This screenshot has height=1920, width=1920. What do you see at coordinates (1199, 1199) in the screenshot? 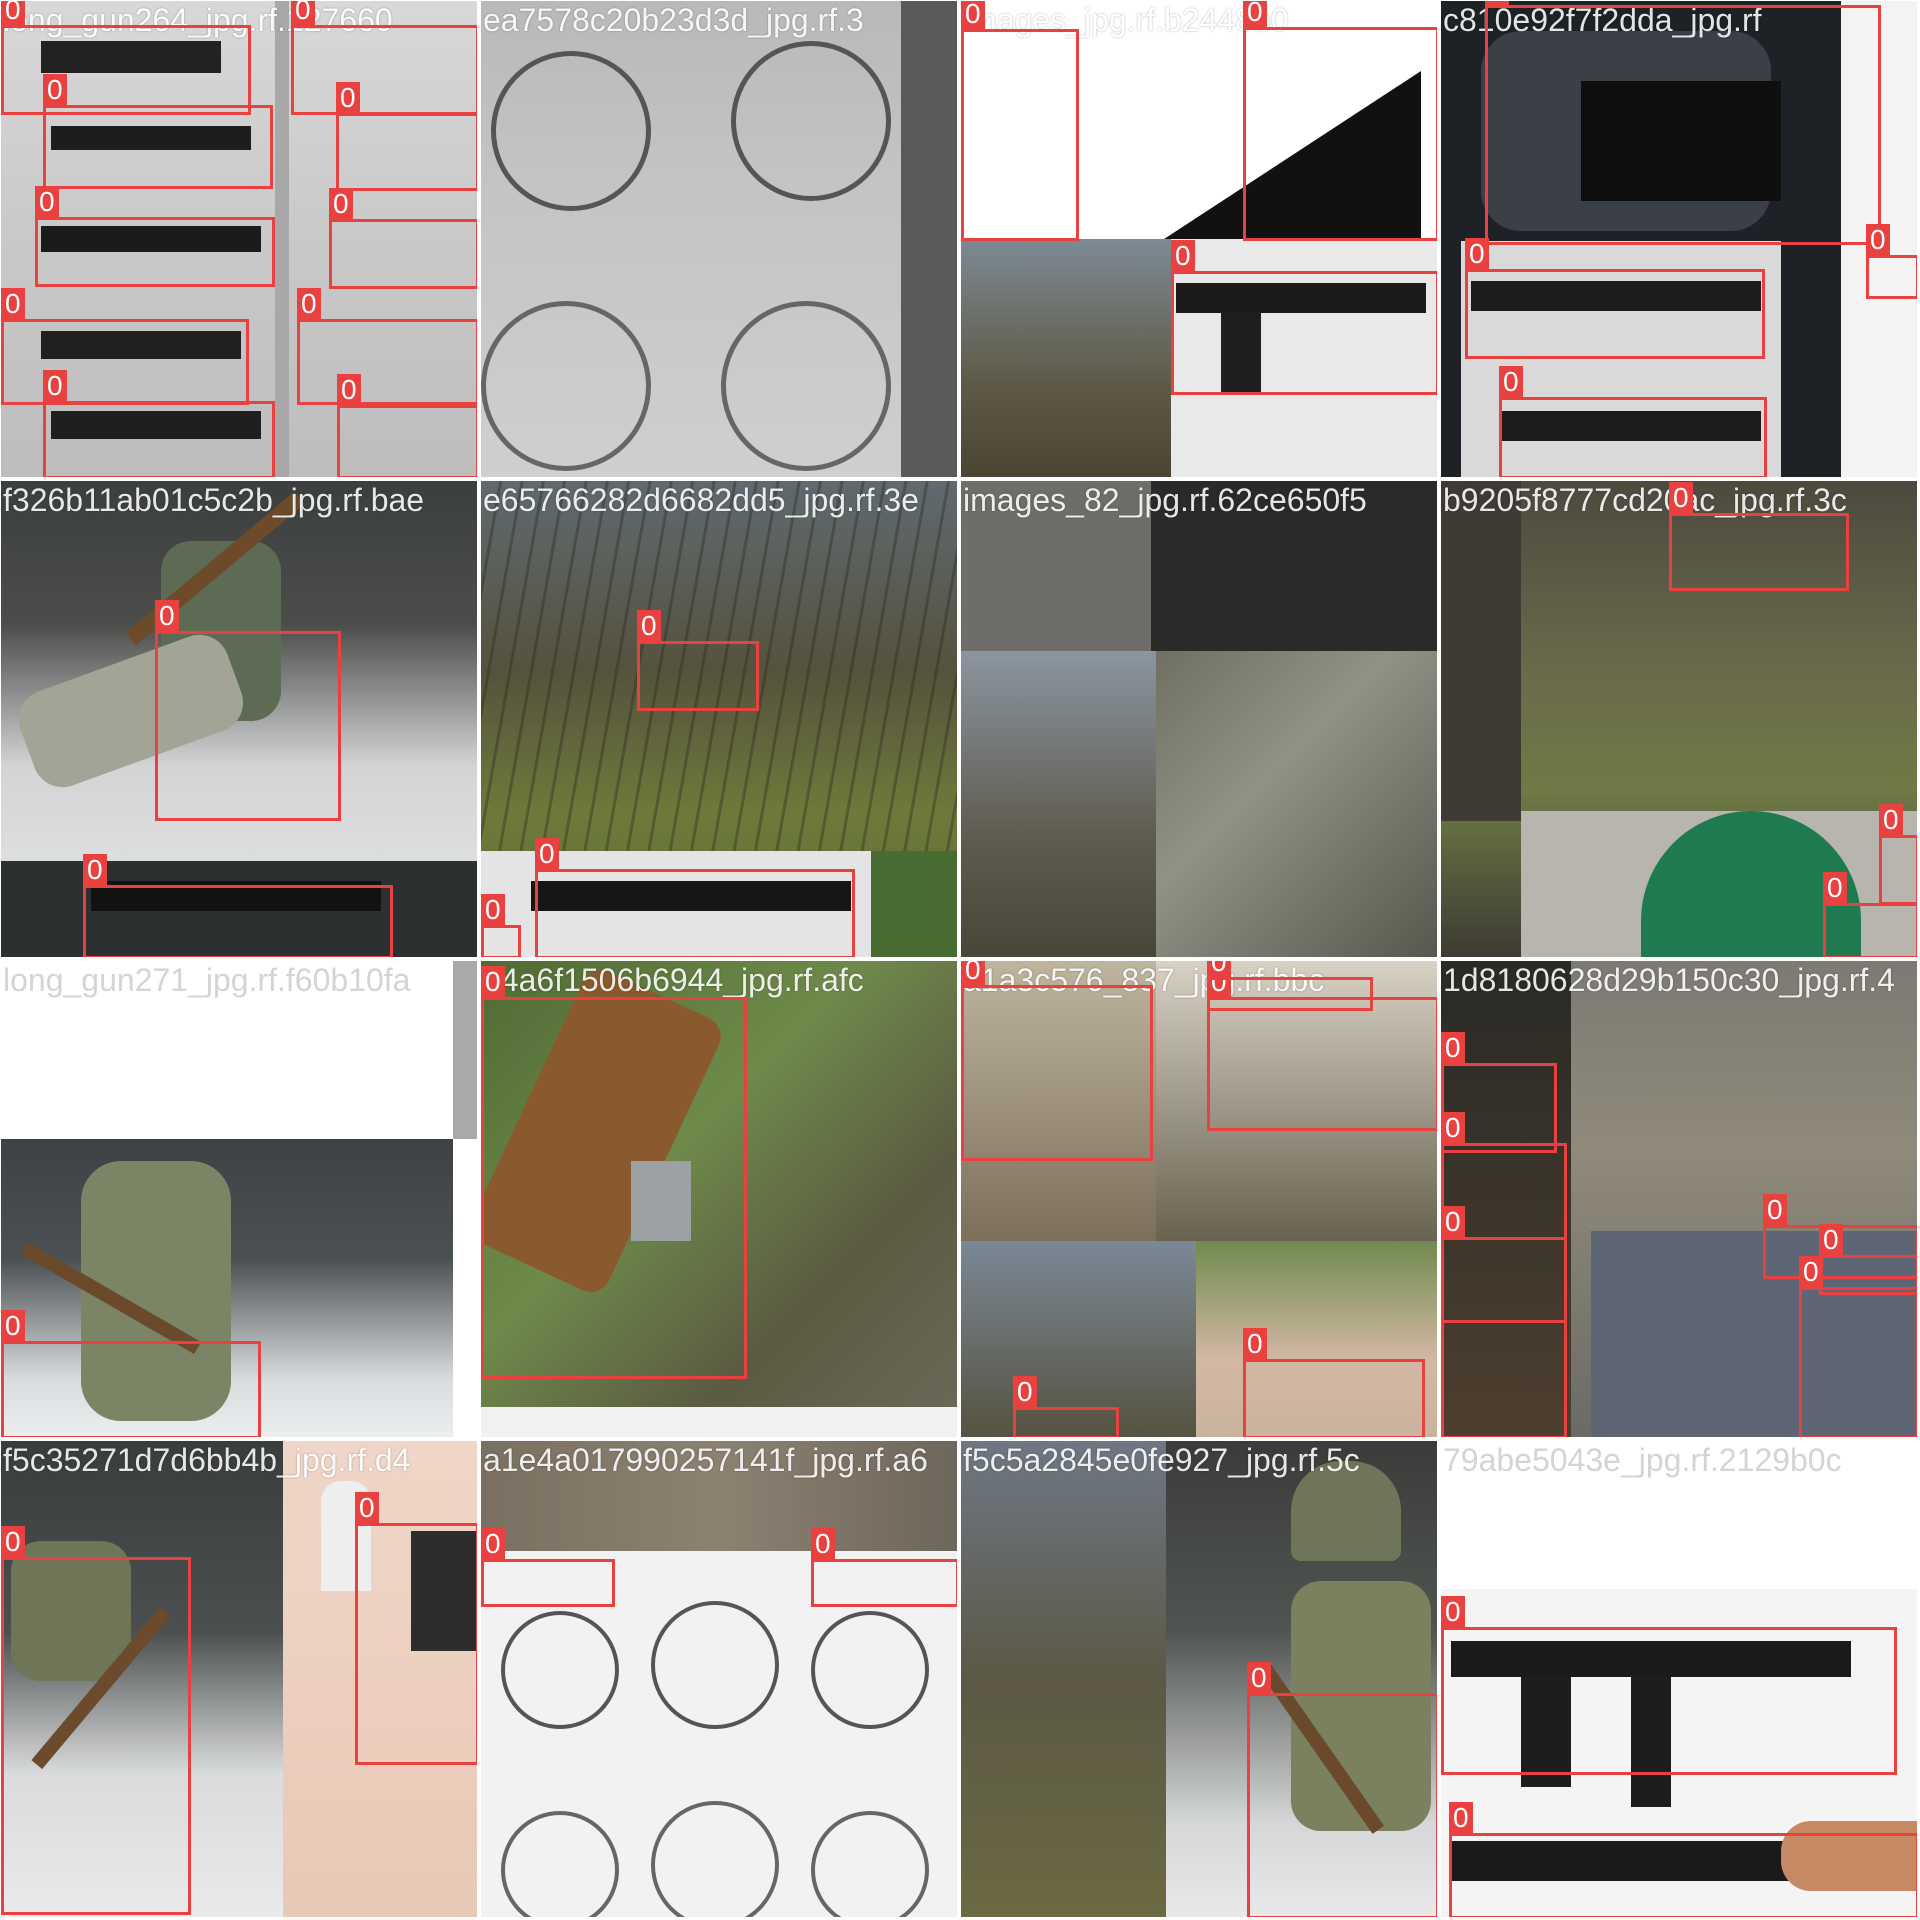
I see `mosaic-tile: a1a3c576_837_jpg.rf.bbc 0 0 0 0 0` at bounding box center [1199, 1199].